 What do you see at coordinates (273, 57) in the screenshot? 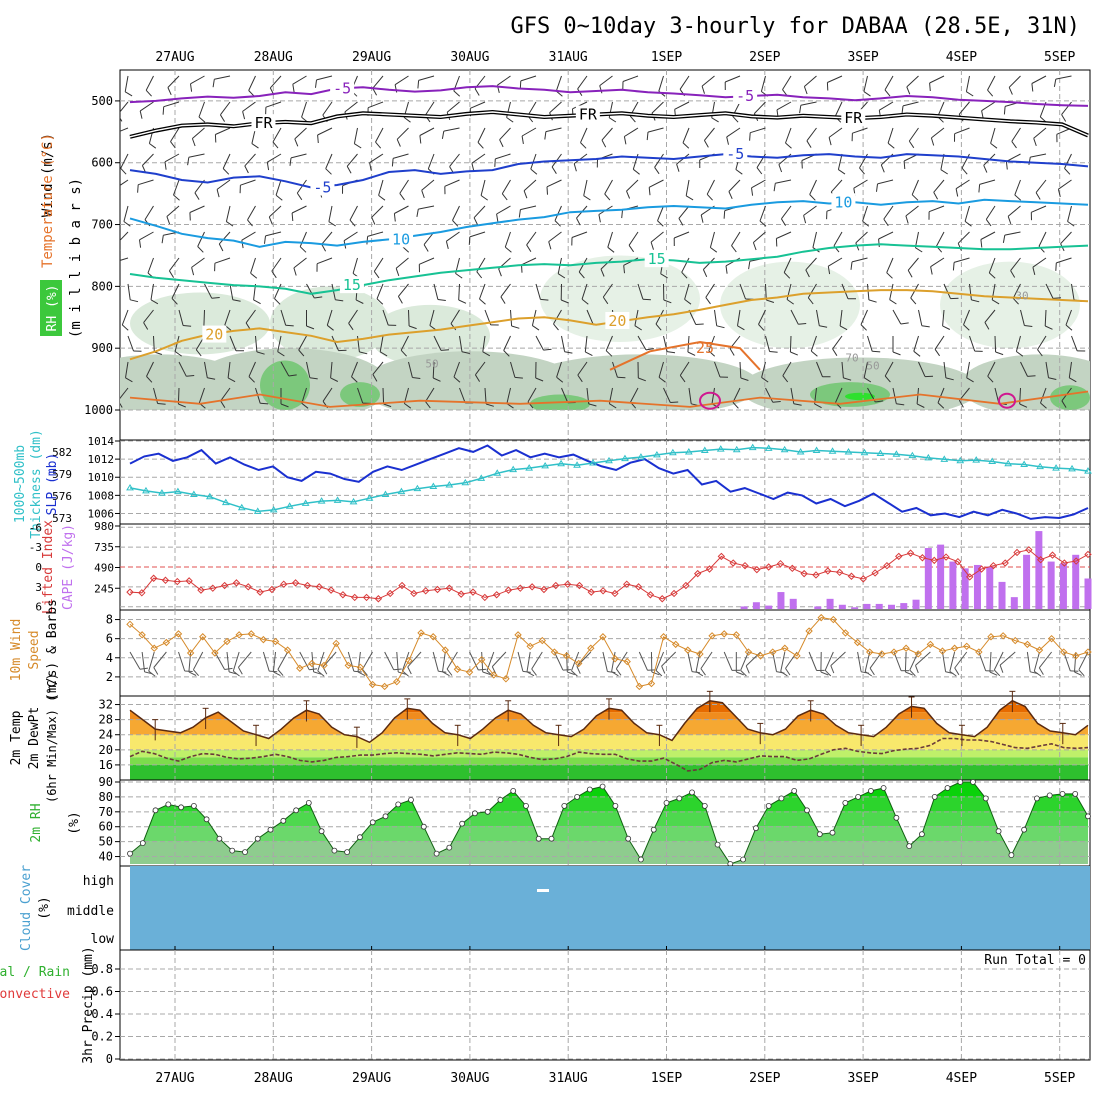
I see `day-label-top: 28AUG` at bounding box center [273, 57].